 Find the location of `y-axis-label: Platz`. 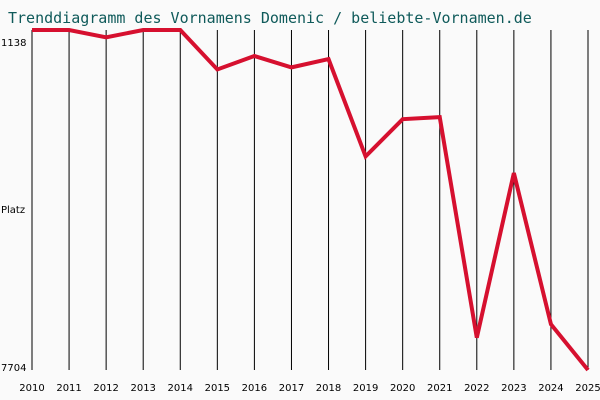

y-axis-label: Platz is located at coordinates (13, 210).